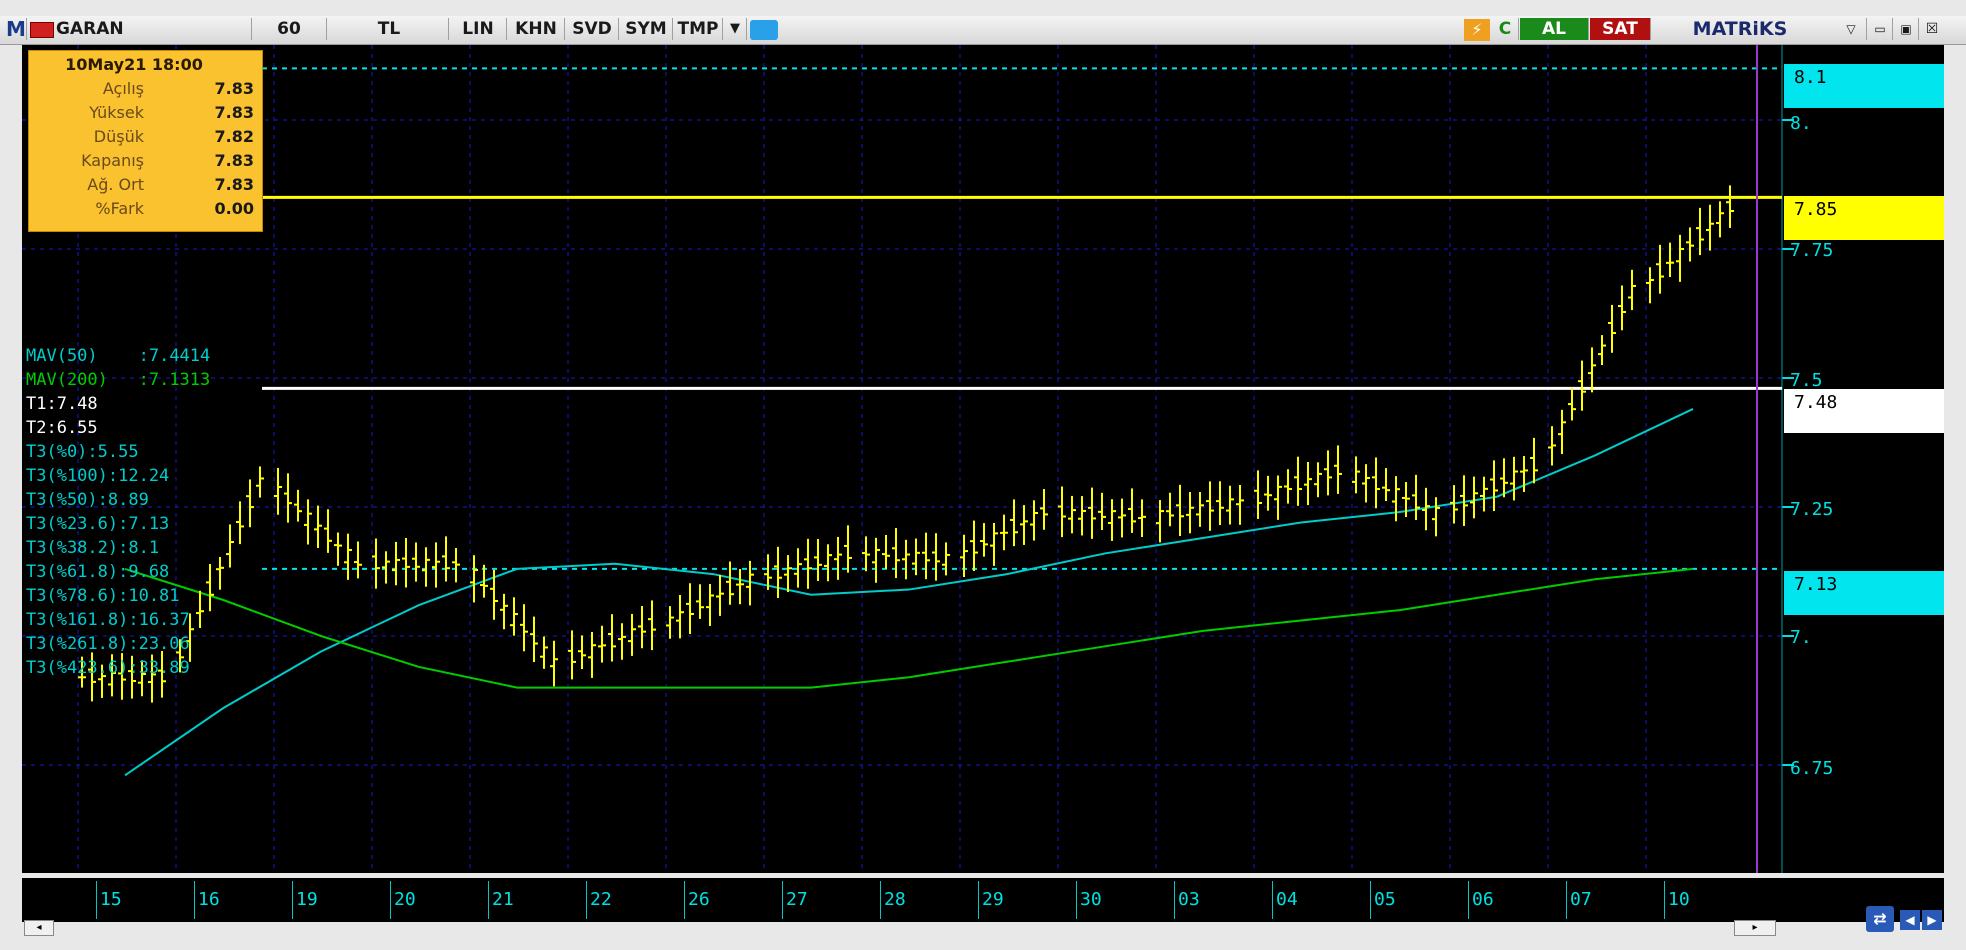 The height and width of the screenshot is (950, 1966). I want to click on info-label: Ağ. Ort, so click(115, 184).